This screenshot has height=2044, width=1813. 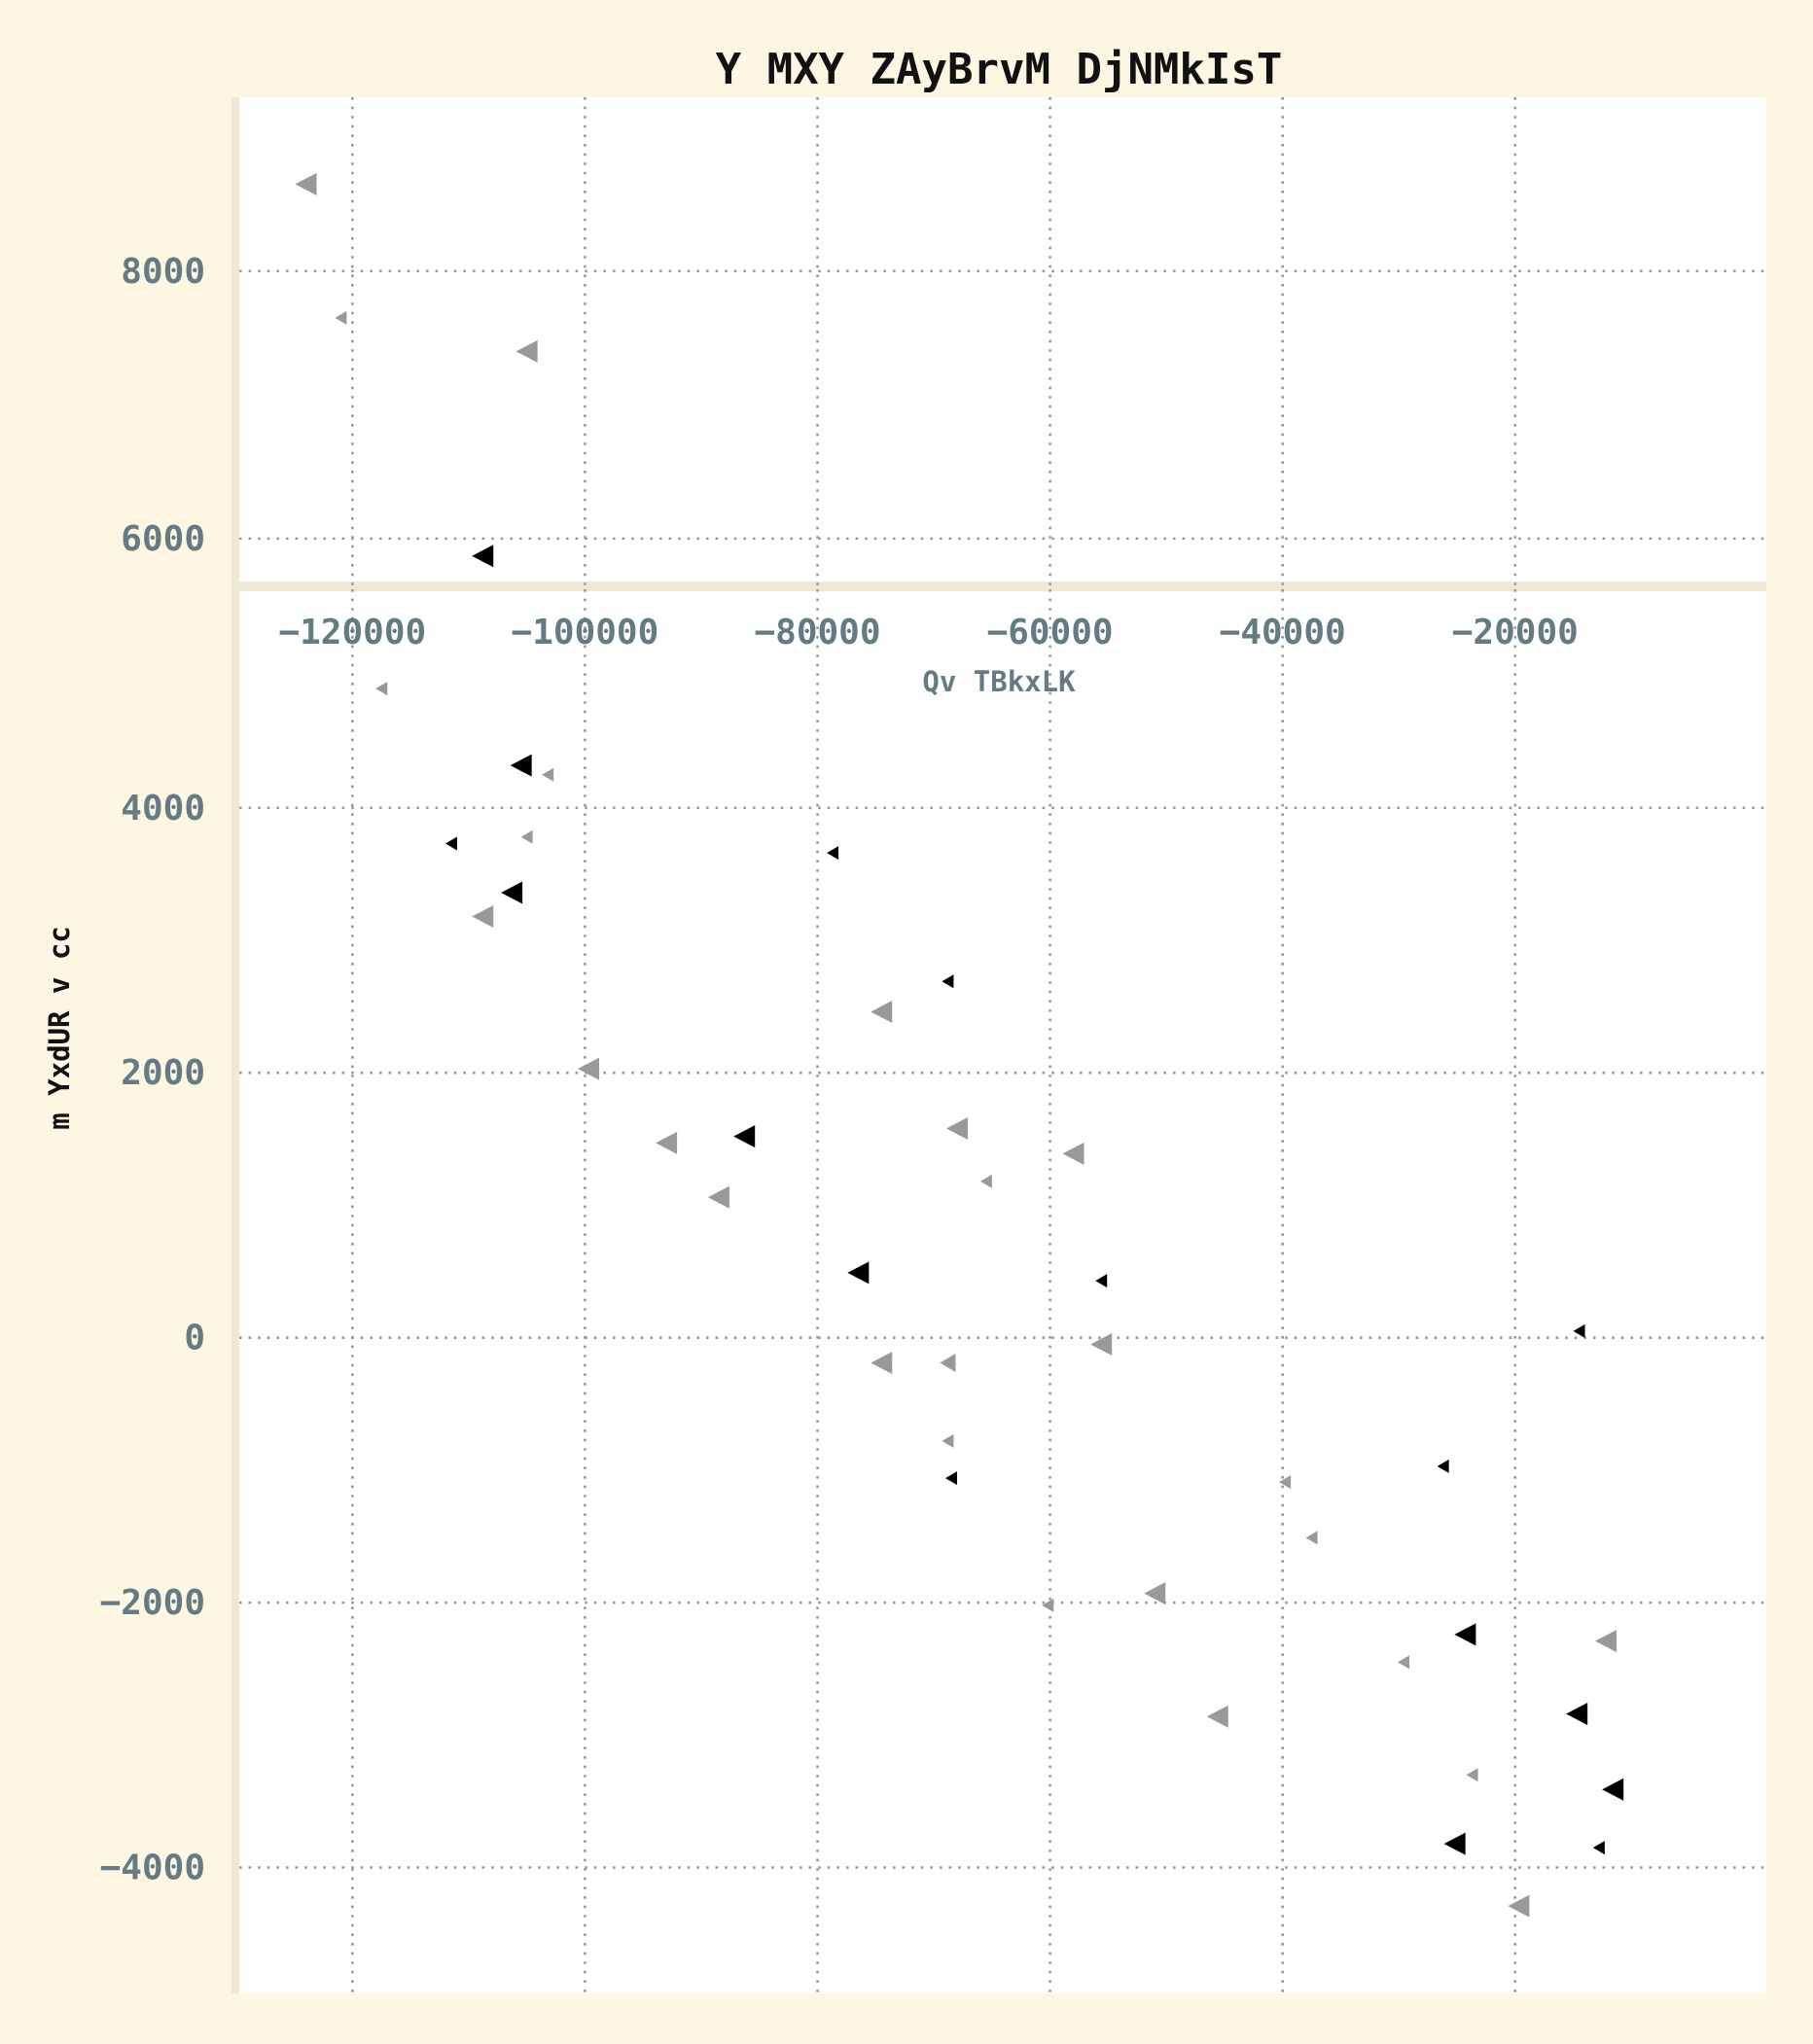 What do you see at coordinates (352, 633) in the screenshot?
I see `x-tick-label: −120000` at bounding box center [352, 633].